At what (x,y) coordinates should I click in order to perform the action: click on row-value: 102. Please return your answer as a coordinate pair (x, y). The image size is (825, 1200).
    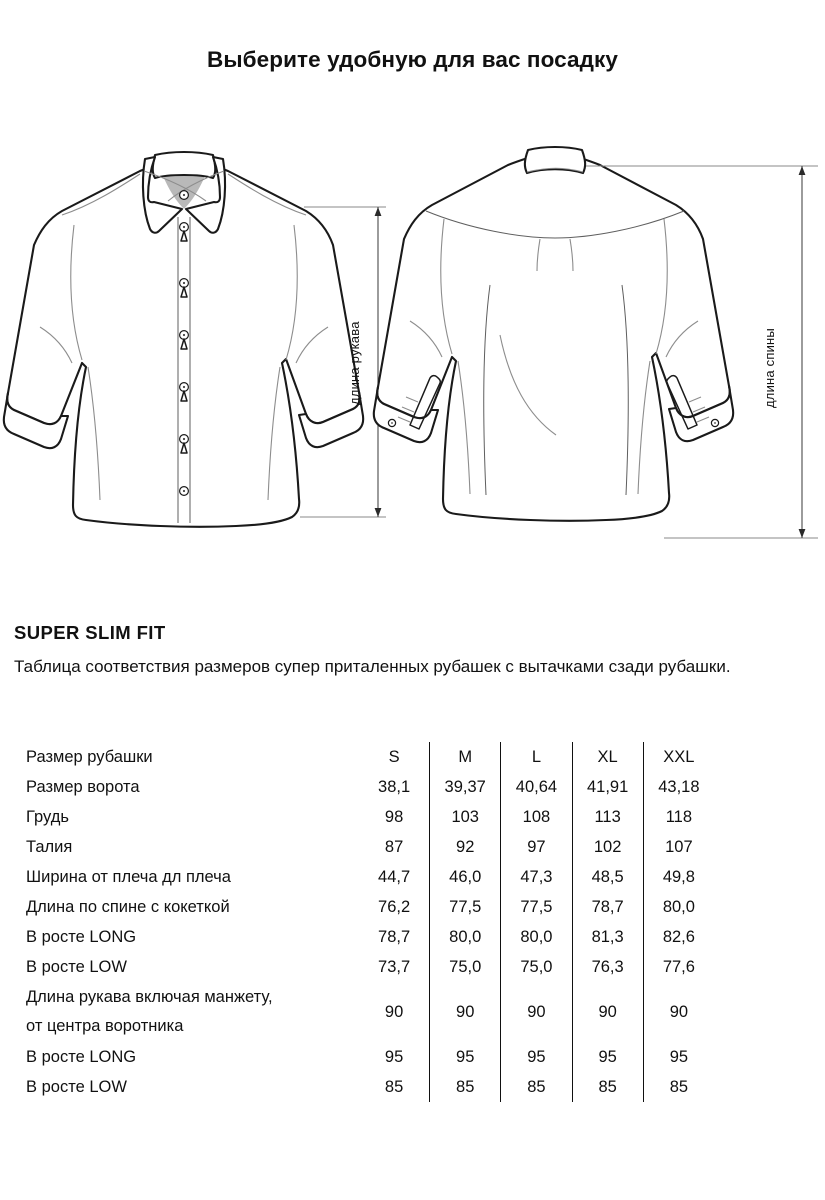
    Looking at the image, I should click on (607, 847).